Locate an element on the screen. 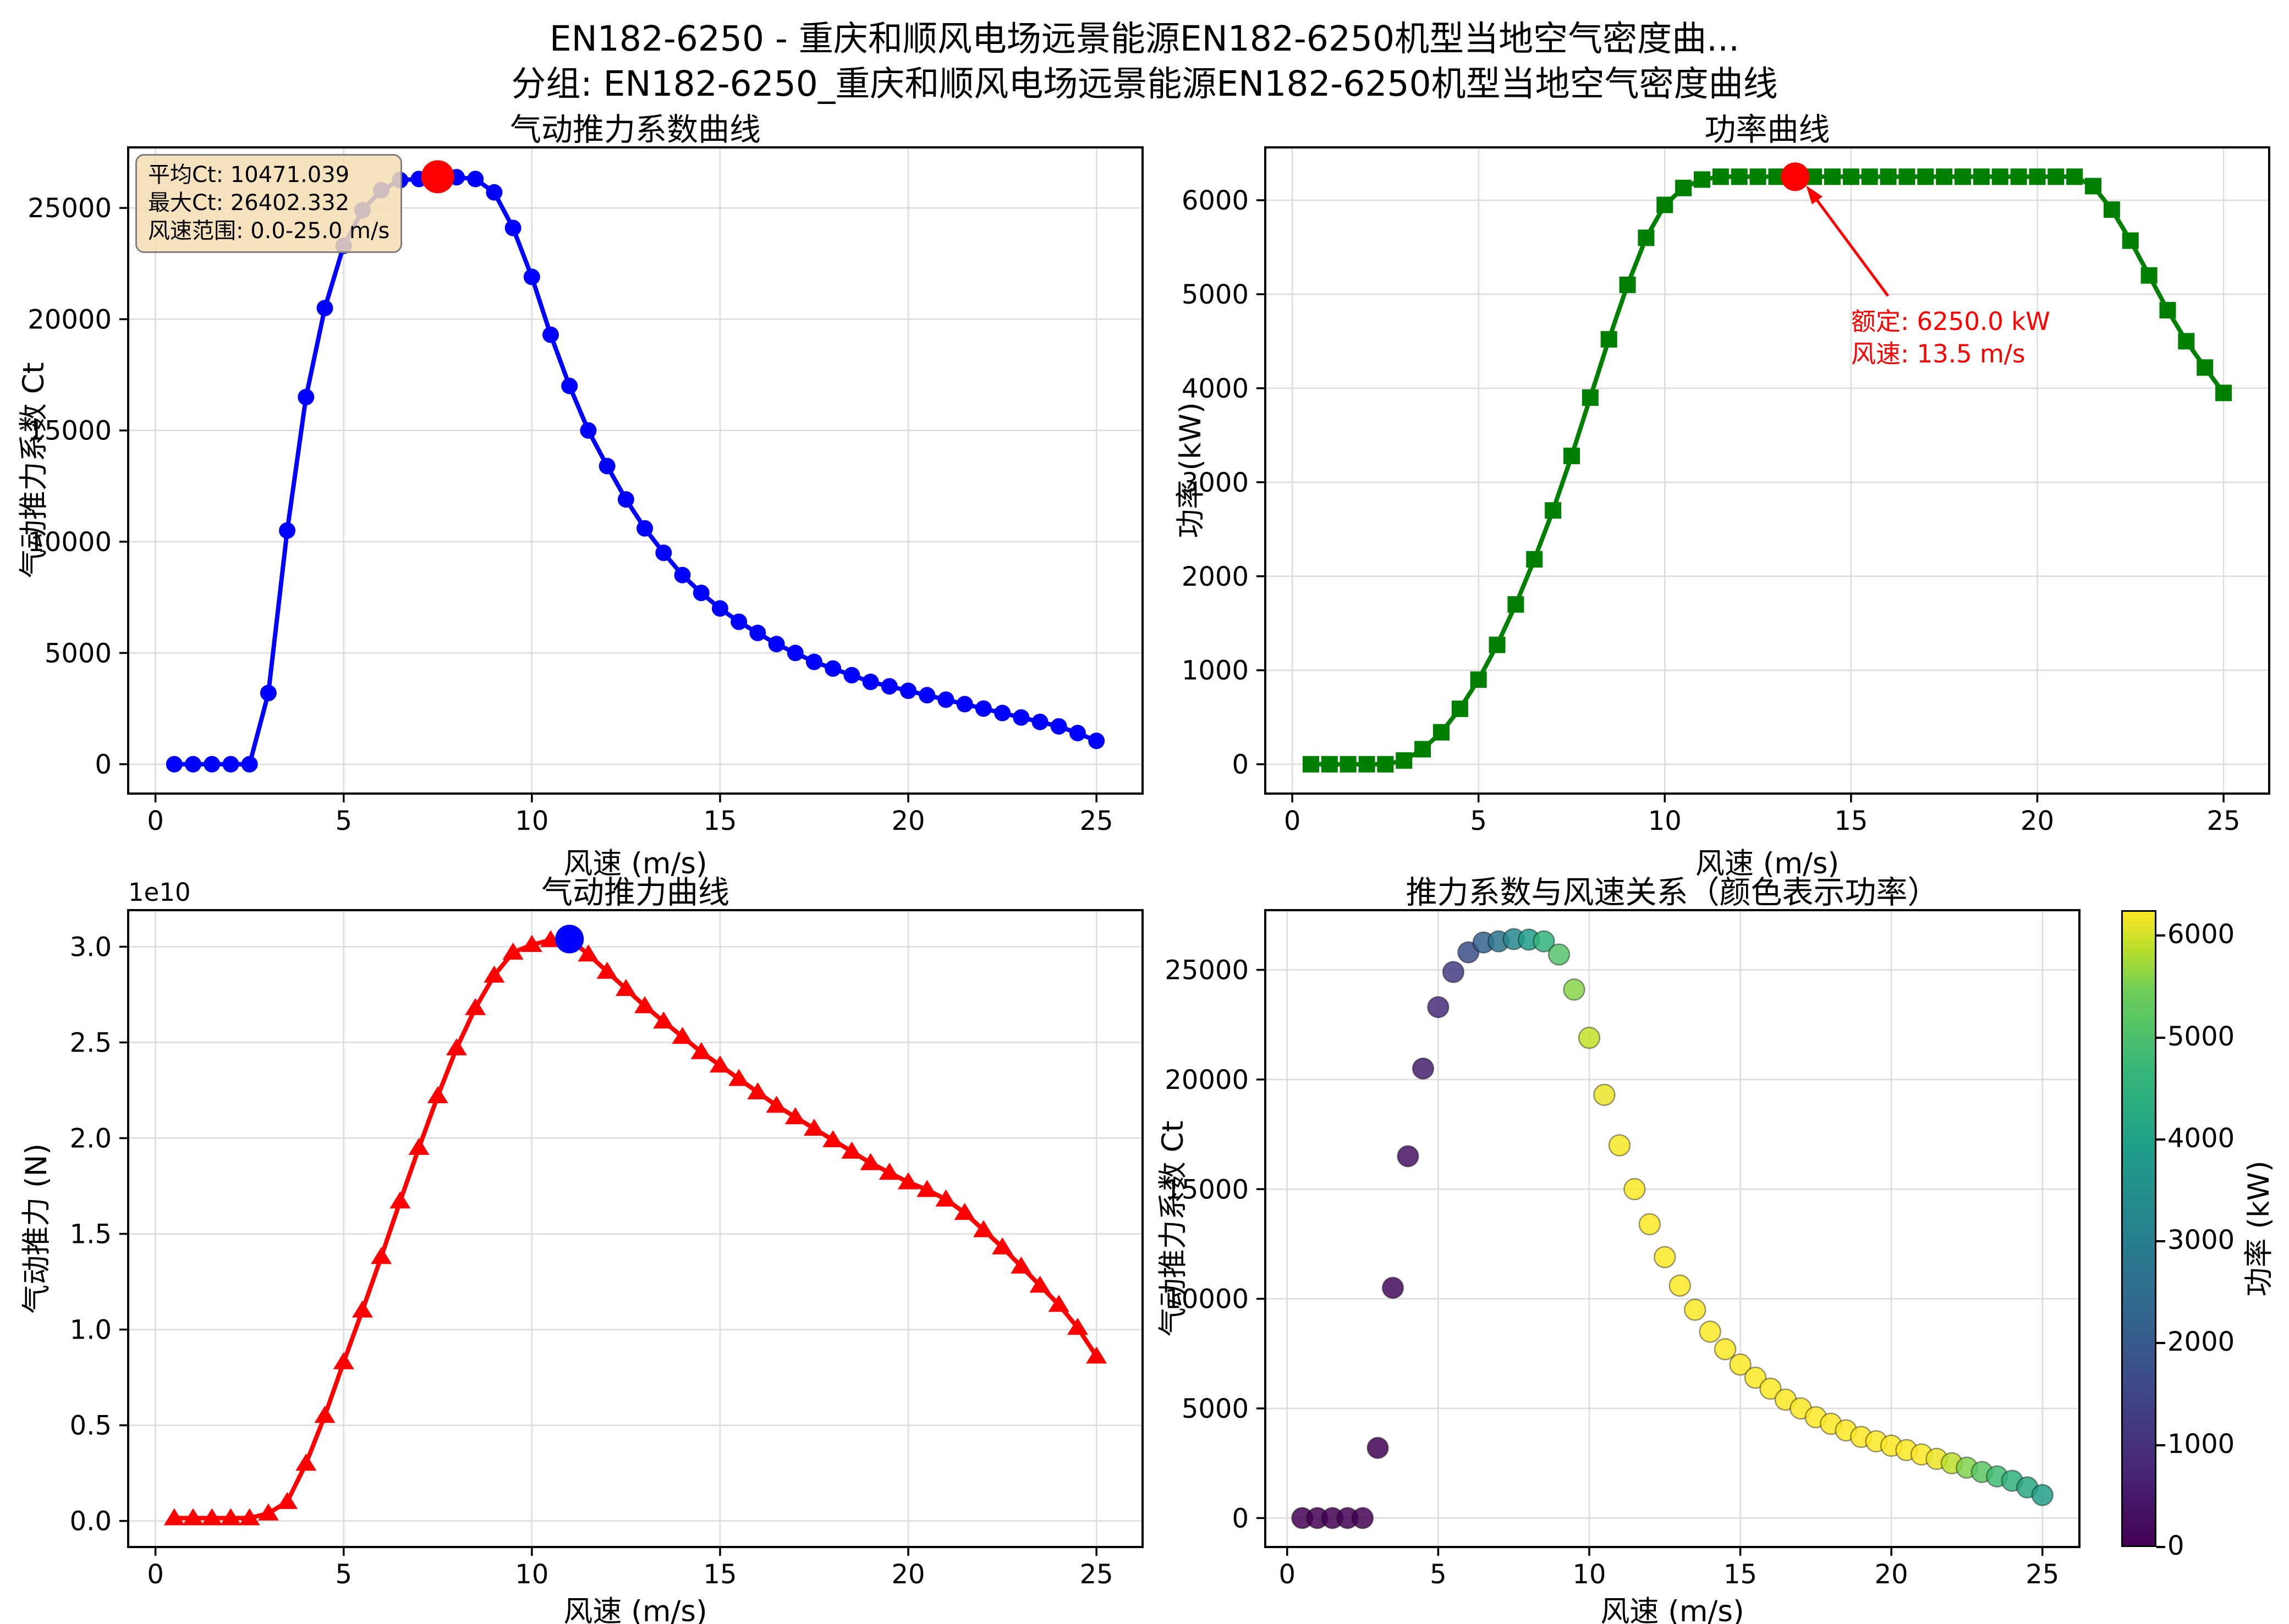 The image size is (2289, 1624). ct-stats-line-max: 最大Ct: 26402.332 is located at coordinates (249, 203).